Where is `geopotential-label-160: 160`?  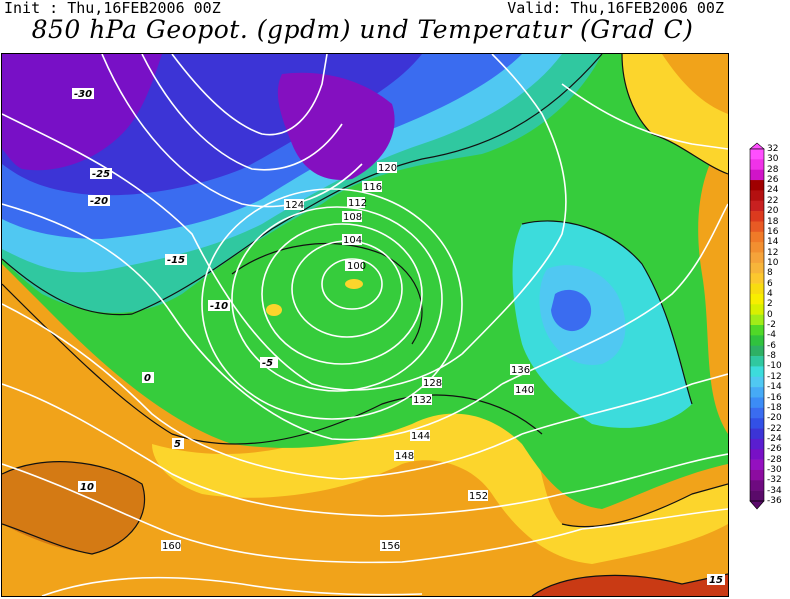
geopotential-label-160: 160 is located at coordinates (171, 546).